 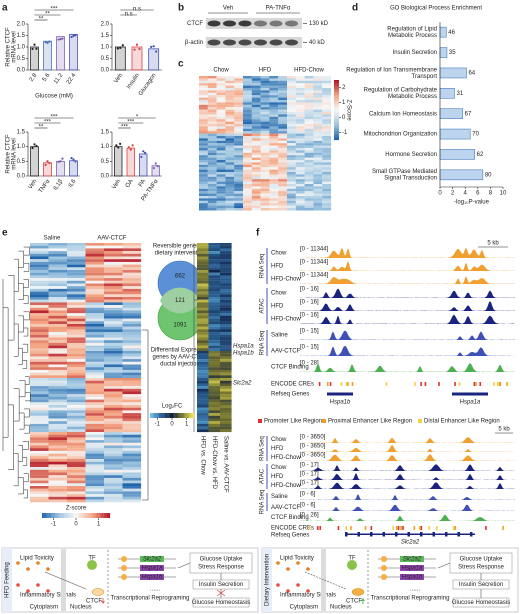 What do you see at coordinates (221, 585) in the screenshot?
I see `outcome-label: Insulin Secretion` at bounding box center [221, 585].